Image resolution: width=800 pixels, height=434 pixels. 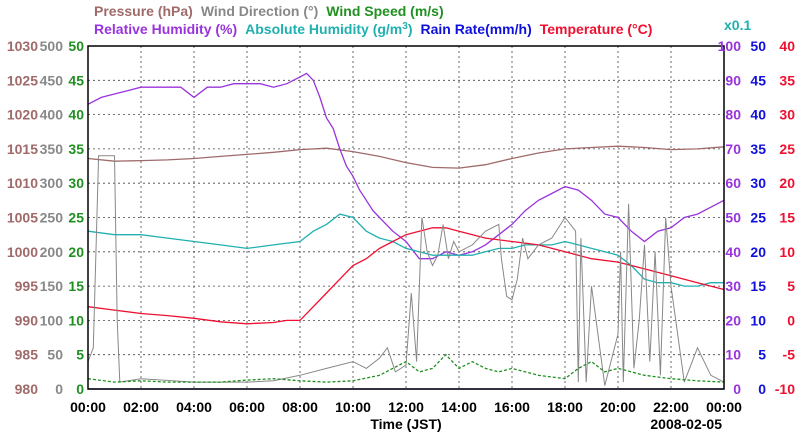 What do you see at coordinates (52, 115) in the screenshot?
I see `left-tick-label: 400` at bounding box center [52, 115].